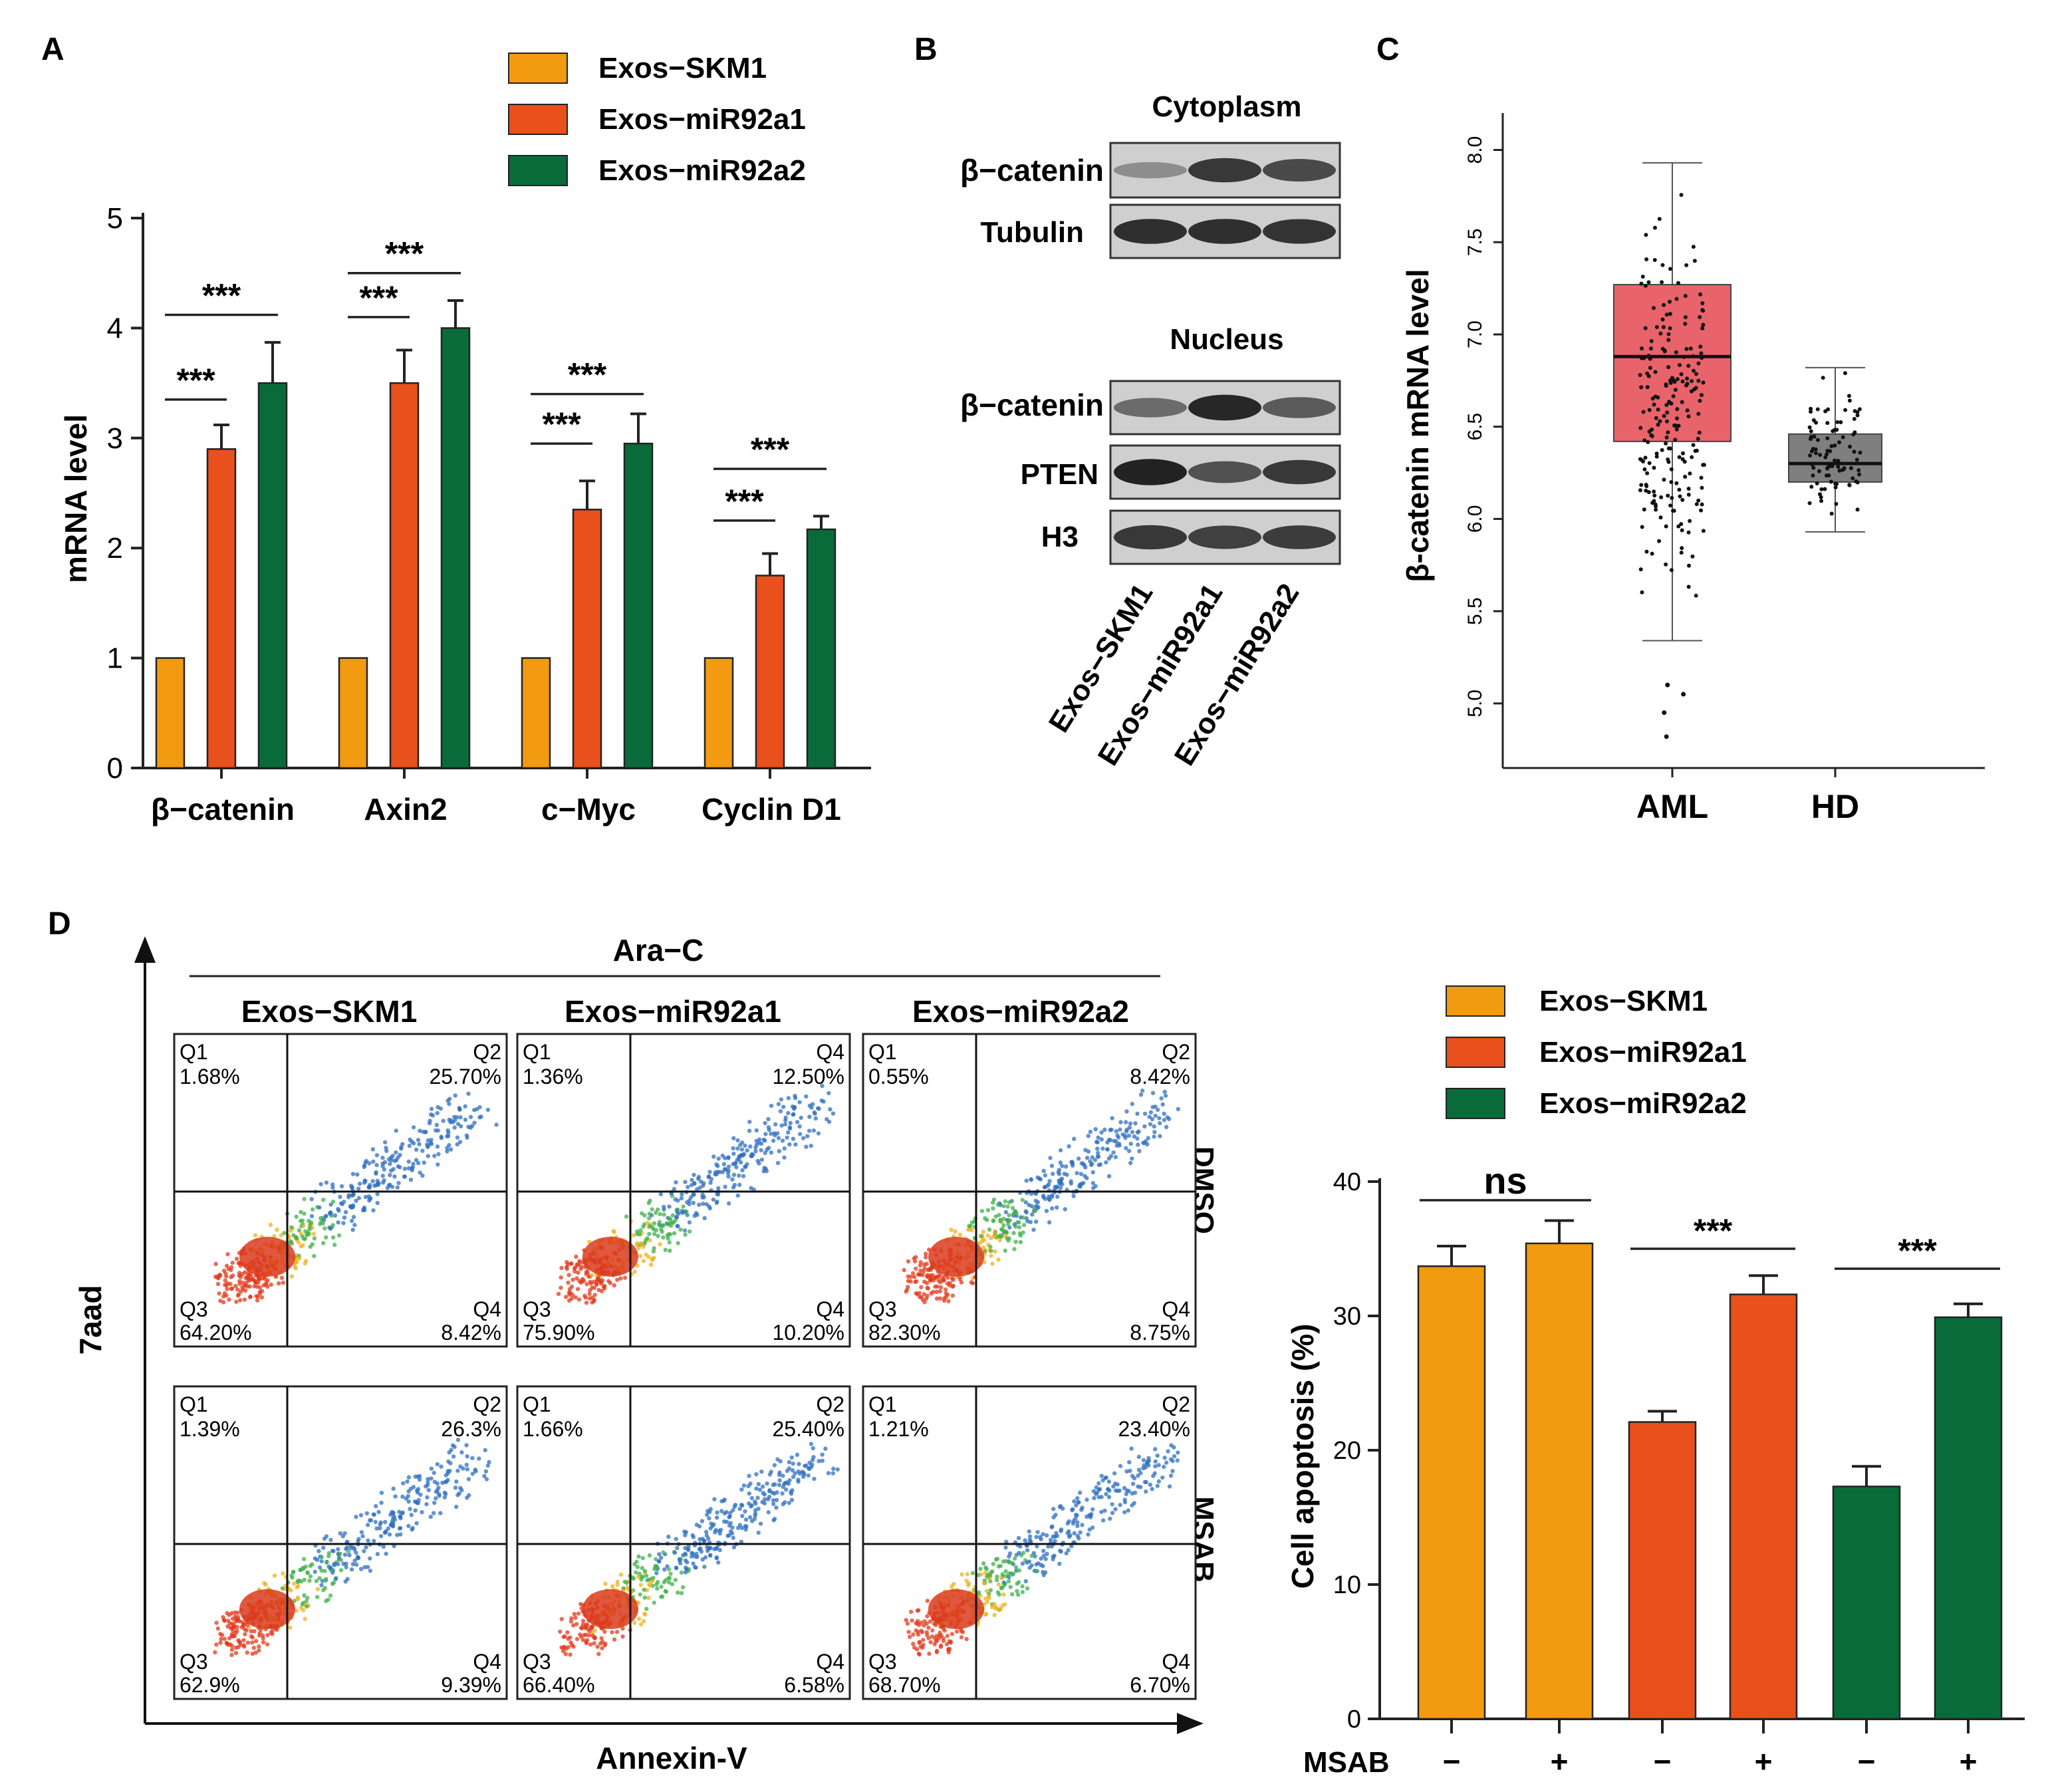 This screenshot has height=1792, width=2046. I want to click on blot-pten-band, so click(1150, 472).